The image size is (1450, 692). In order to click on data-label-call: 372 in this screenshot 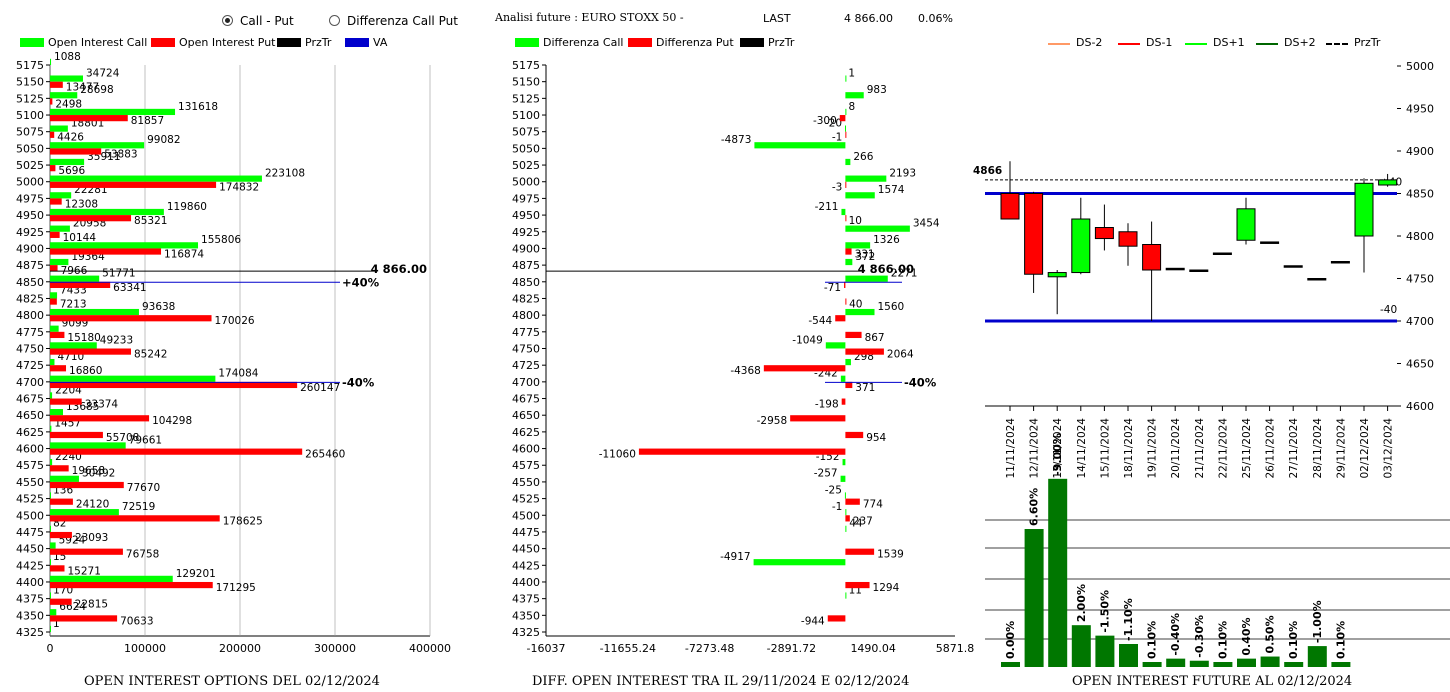, I will do `click(865, 257)`.